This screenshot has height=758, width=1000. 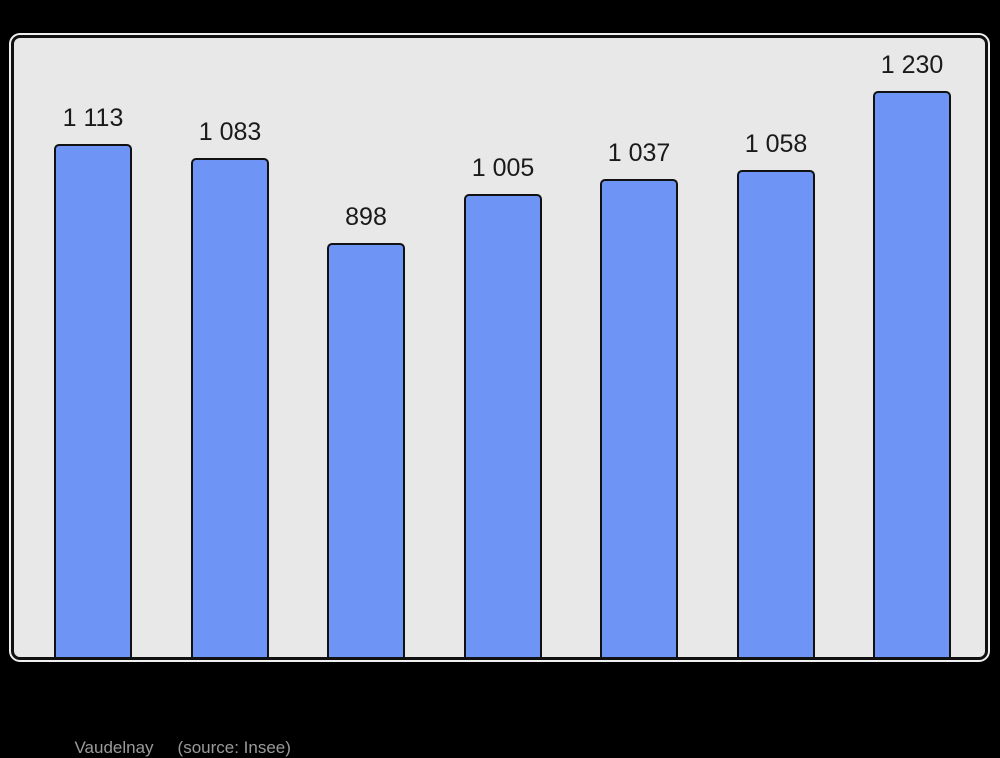 What do you see at coordinates (230, 132) in the screenshot?
I see `bar-value-label: 1 083` at bounding box center [230, 132].